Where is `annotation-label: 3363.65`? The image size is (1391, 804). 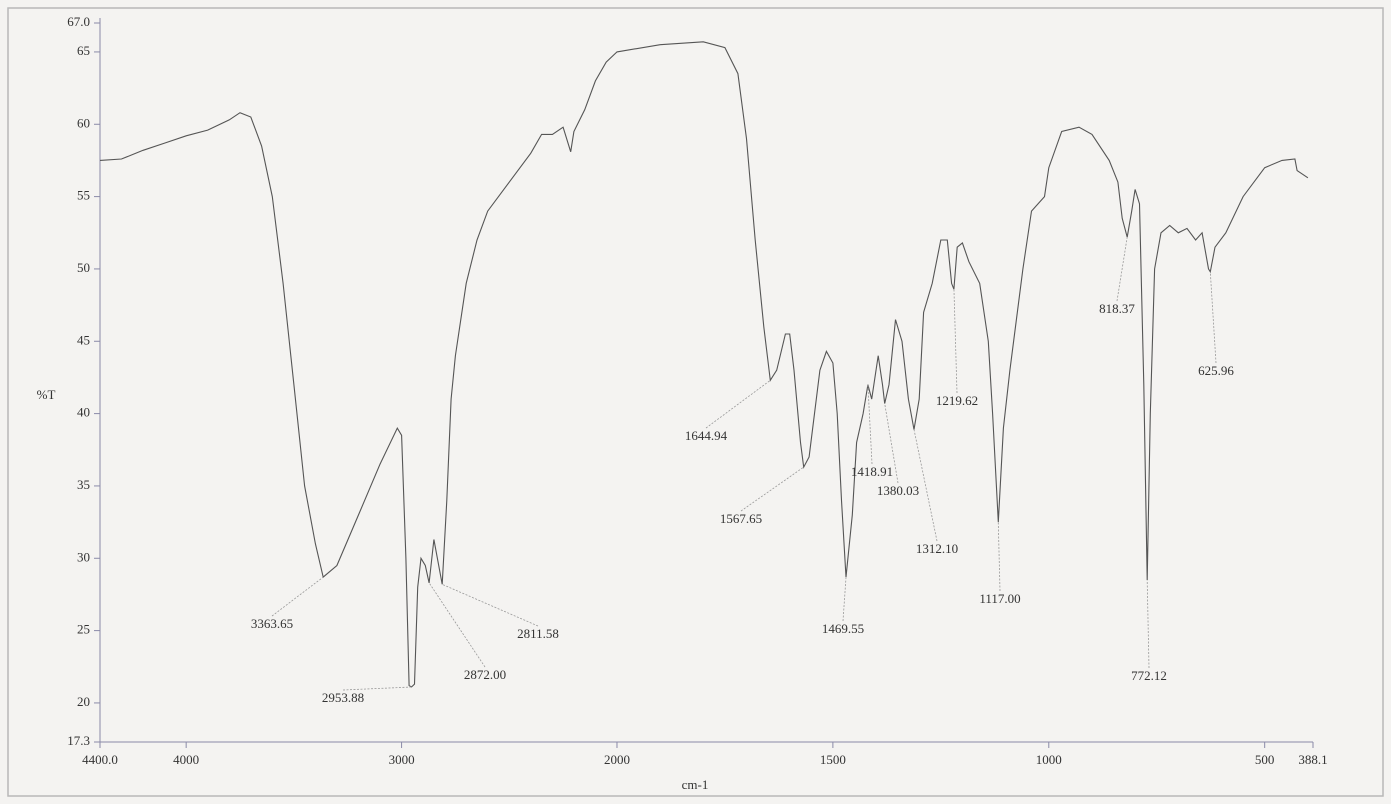 annotation-label: 3363.65 is located at coordinates (272, 623).